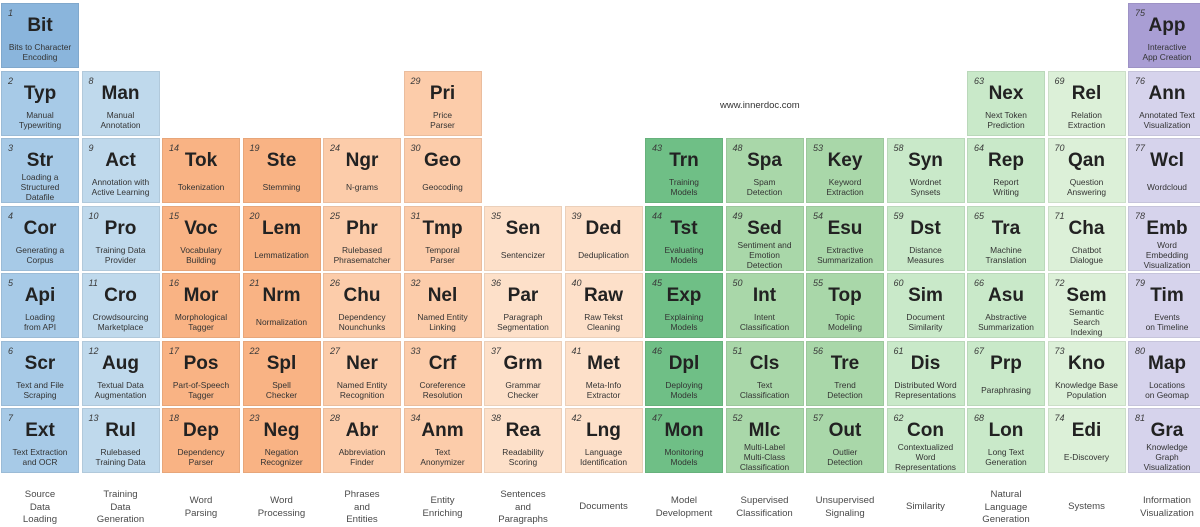 The image size is (1200, 527). What do you see at coordinates (845, 295) in the screenshot?
I see `element-symbol: Top` at bounding box center [845, 295].